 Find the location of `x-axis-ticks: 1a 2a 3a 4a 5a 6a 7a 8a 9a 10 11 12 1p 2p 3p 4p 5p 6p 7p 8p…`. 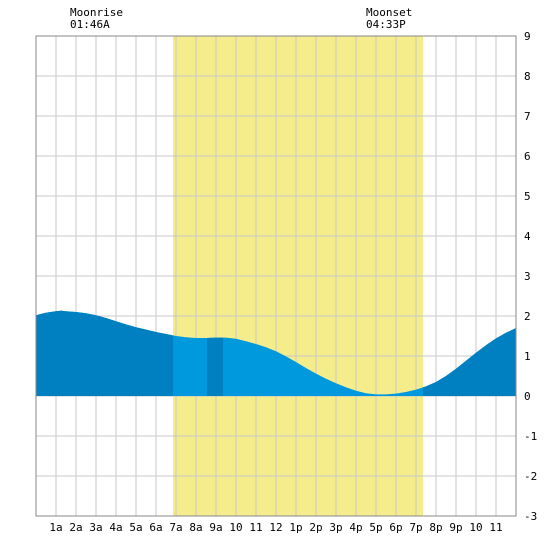

x-axis-ticks: 1a 2a 3a 4a 5a 6a 7a 8a 9a 10 11 12 1p 2p 3p 4p 5p 6p 7p 8p… is located at coordinates (275, 527).